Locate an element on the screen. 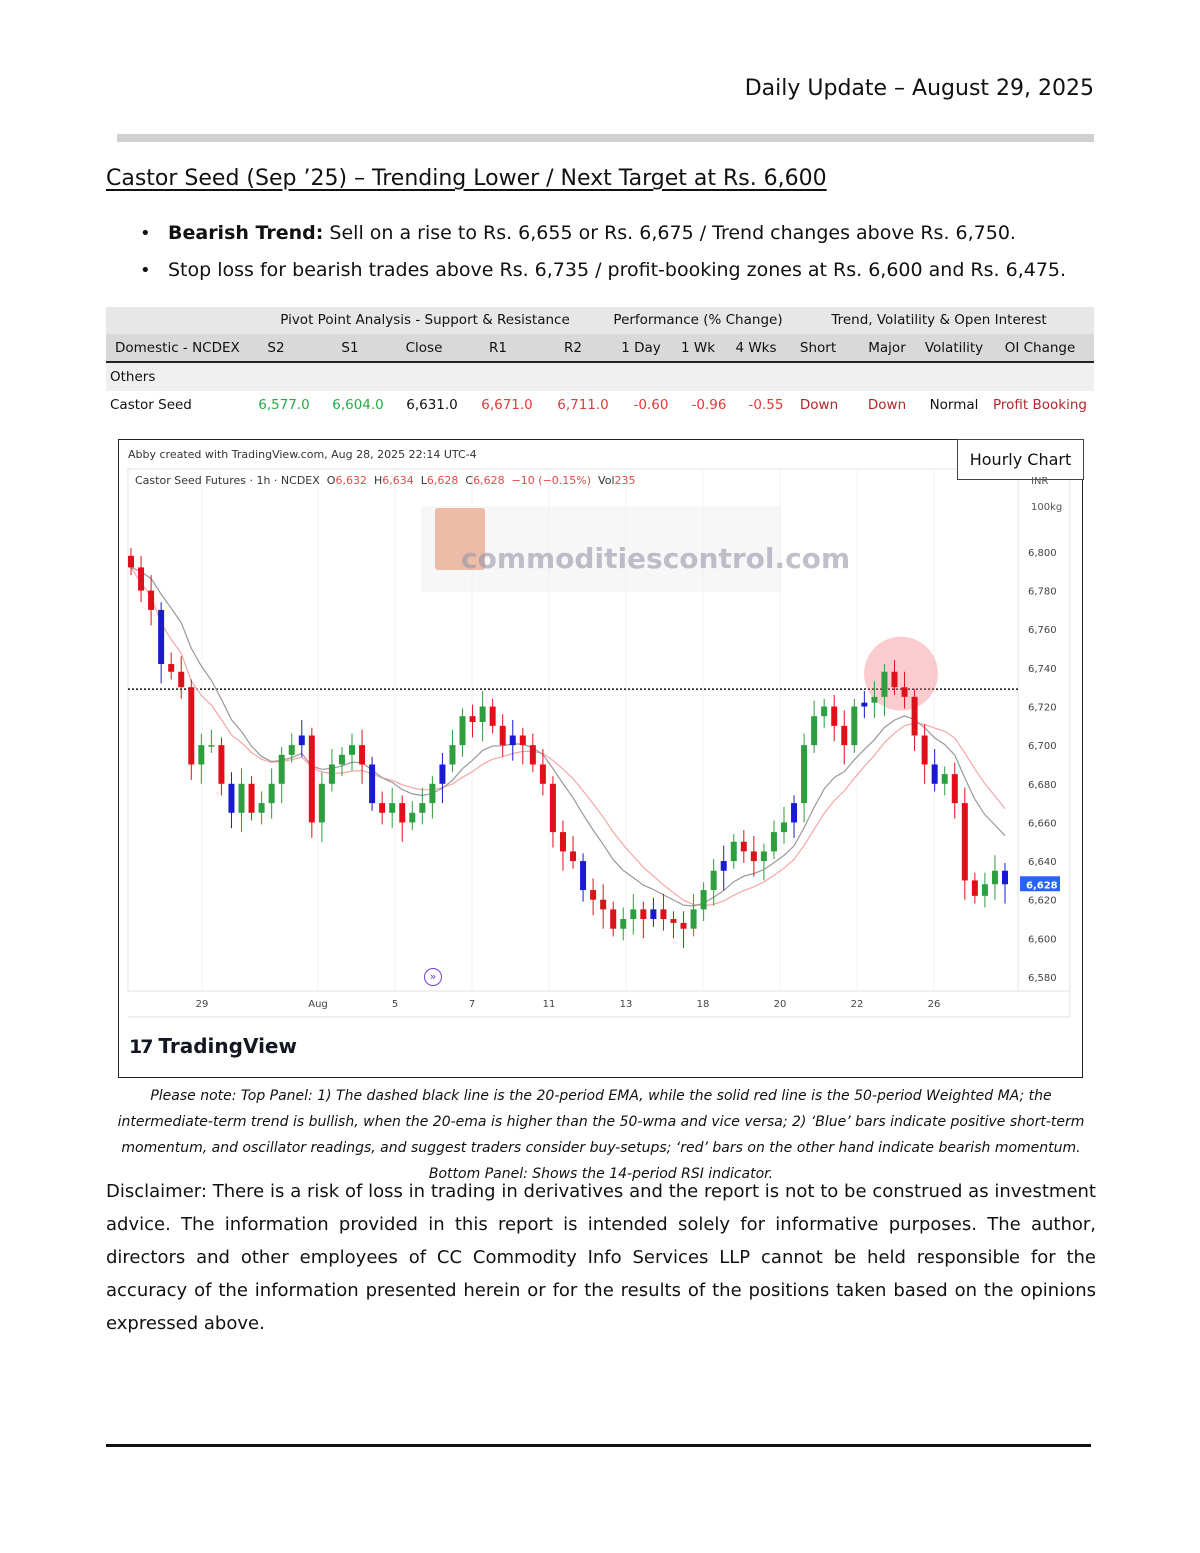 The width and height of the screenshot is (1200, 1553). x-tick-label: 5 is located at coordinates (394, 1004).